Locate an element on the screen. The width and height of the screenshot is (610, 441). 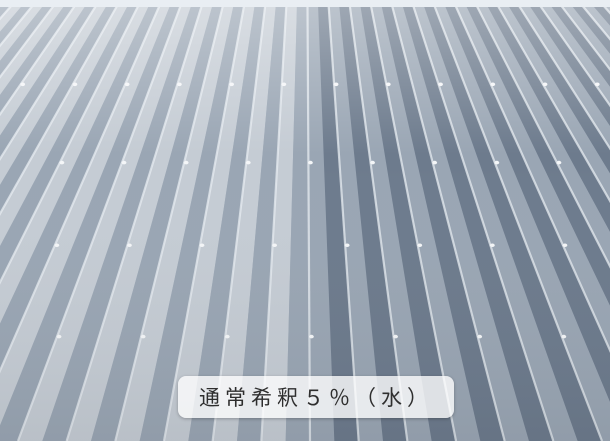
caption-text: 通常希釈５％（水） is located at coordinates (316, 398).